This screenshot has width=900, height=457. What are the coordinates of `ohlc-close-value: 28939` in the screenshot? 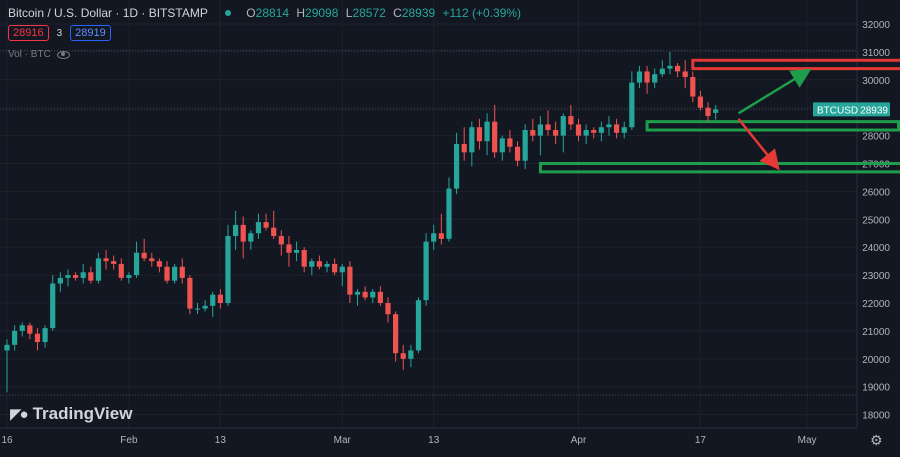 It's located at (418, 13).